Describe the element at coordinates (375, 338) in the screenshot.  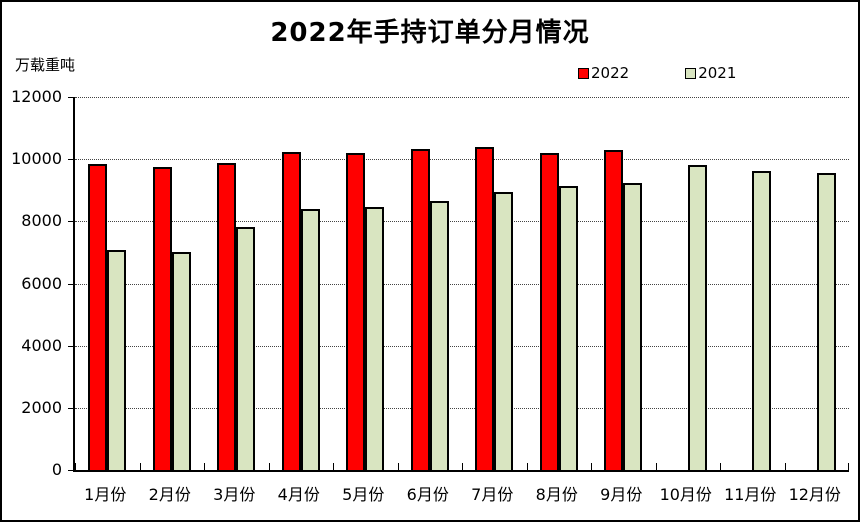
I see `bar-2021-5月份` at that location.